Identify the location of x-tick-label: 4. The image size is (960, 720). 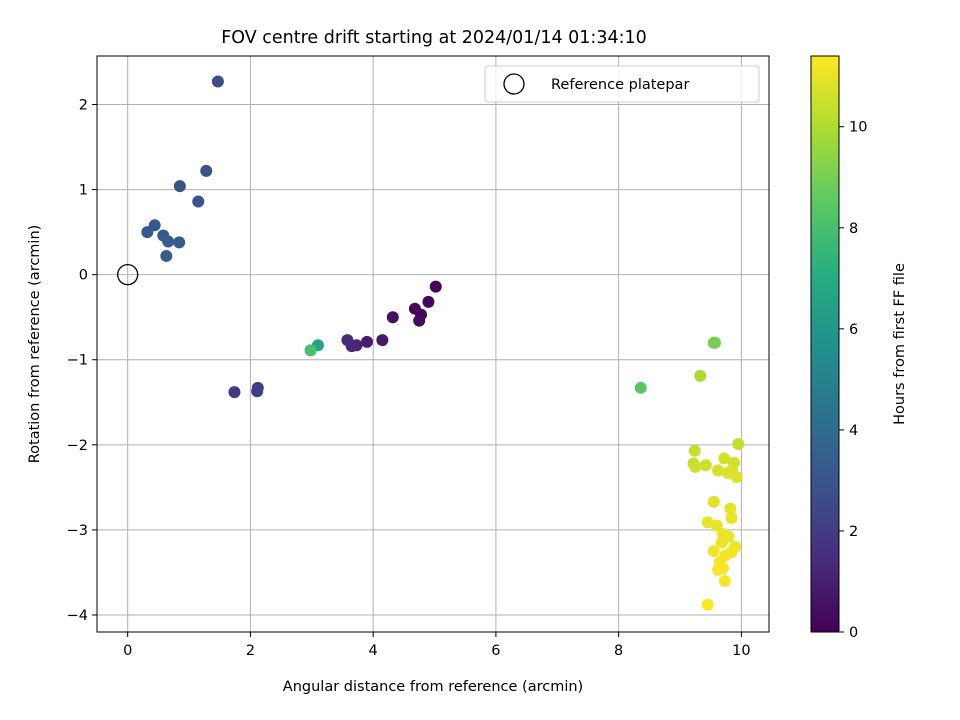
(373, 651).